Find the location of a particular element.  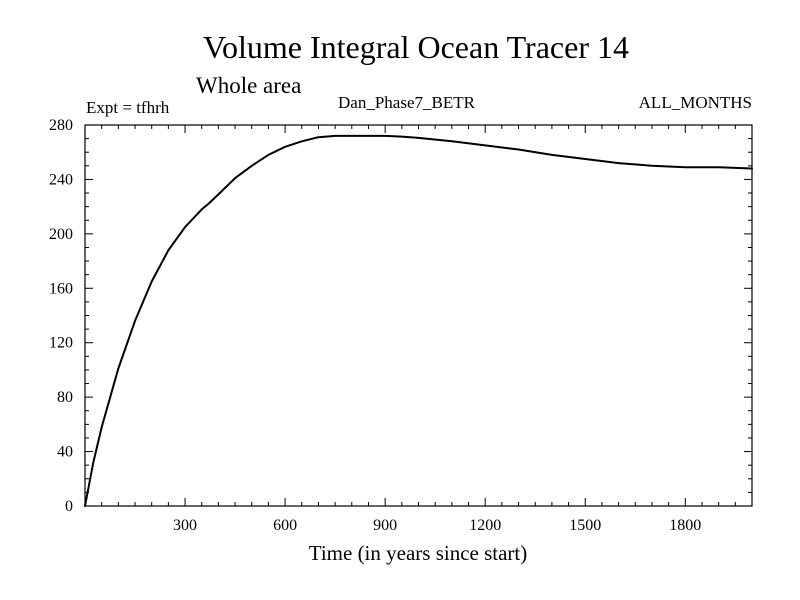

x-tick-labels: 300 600 900 1200 1500 1800 is located at coordinates (437, 525).